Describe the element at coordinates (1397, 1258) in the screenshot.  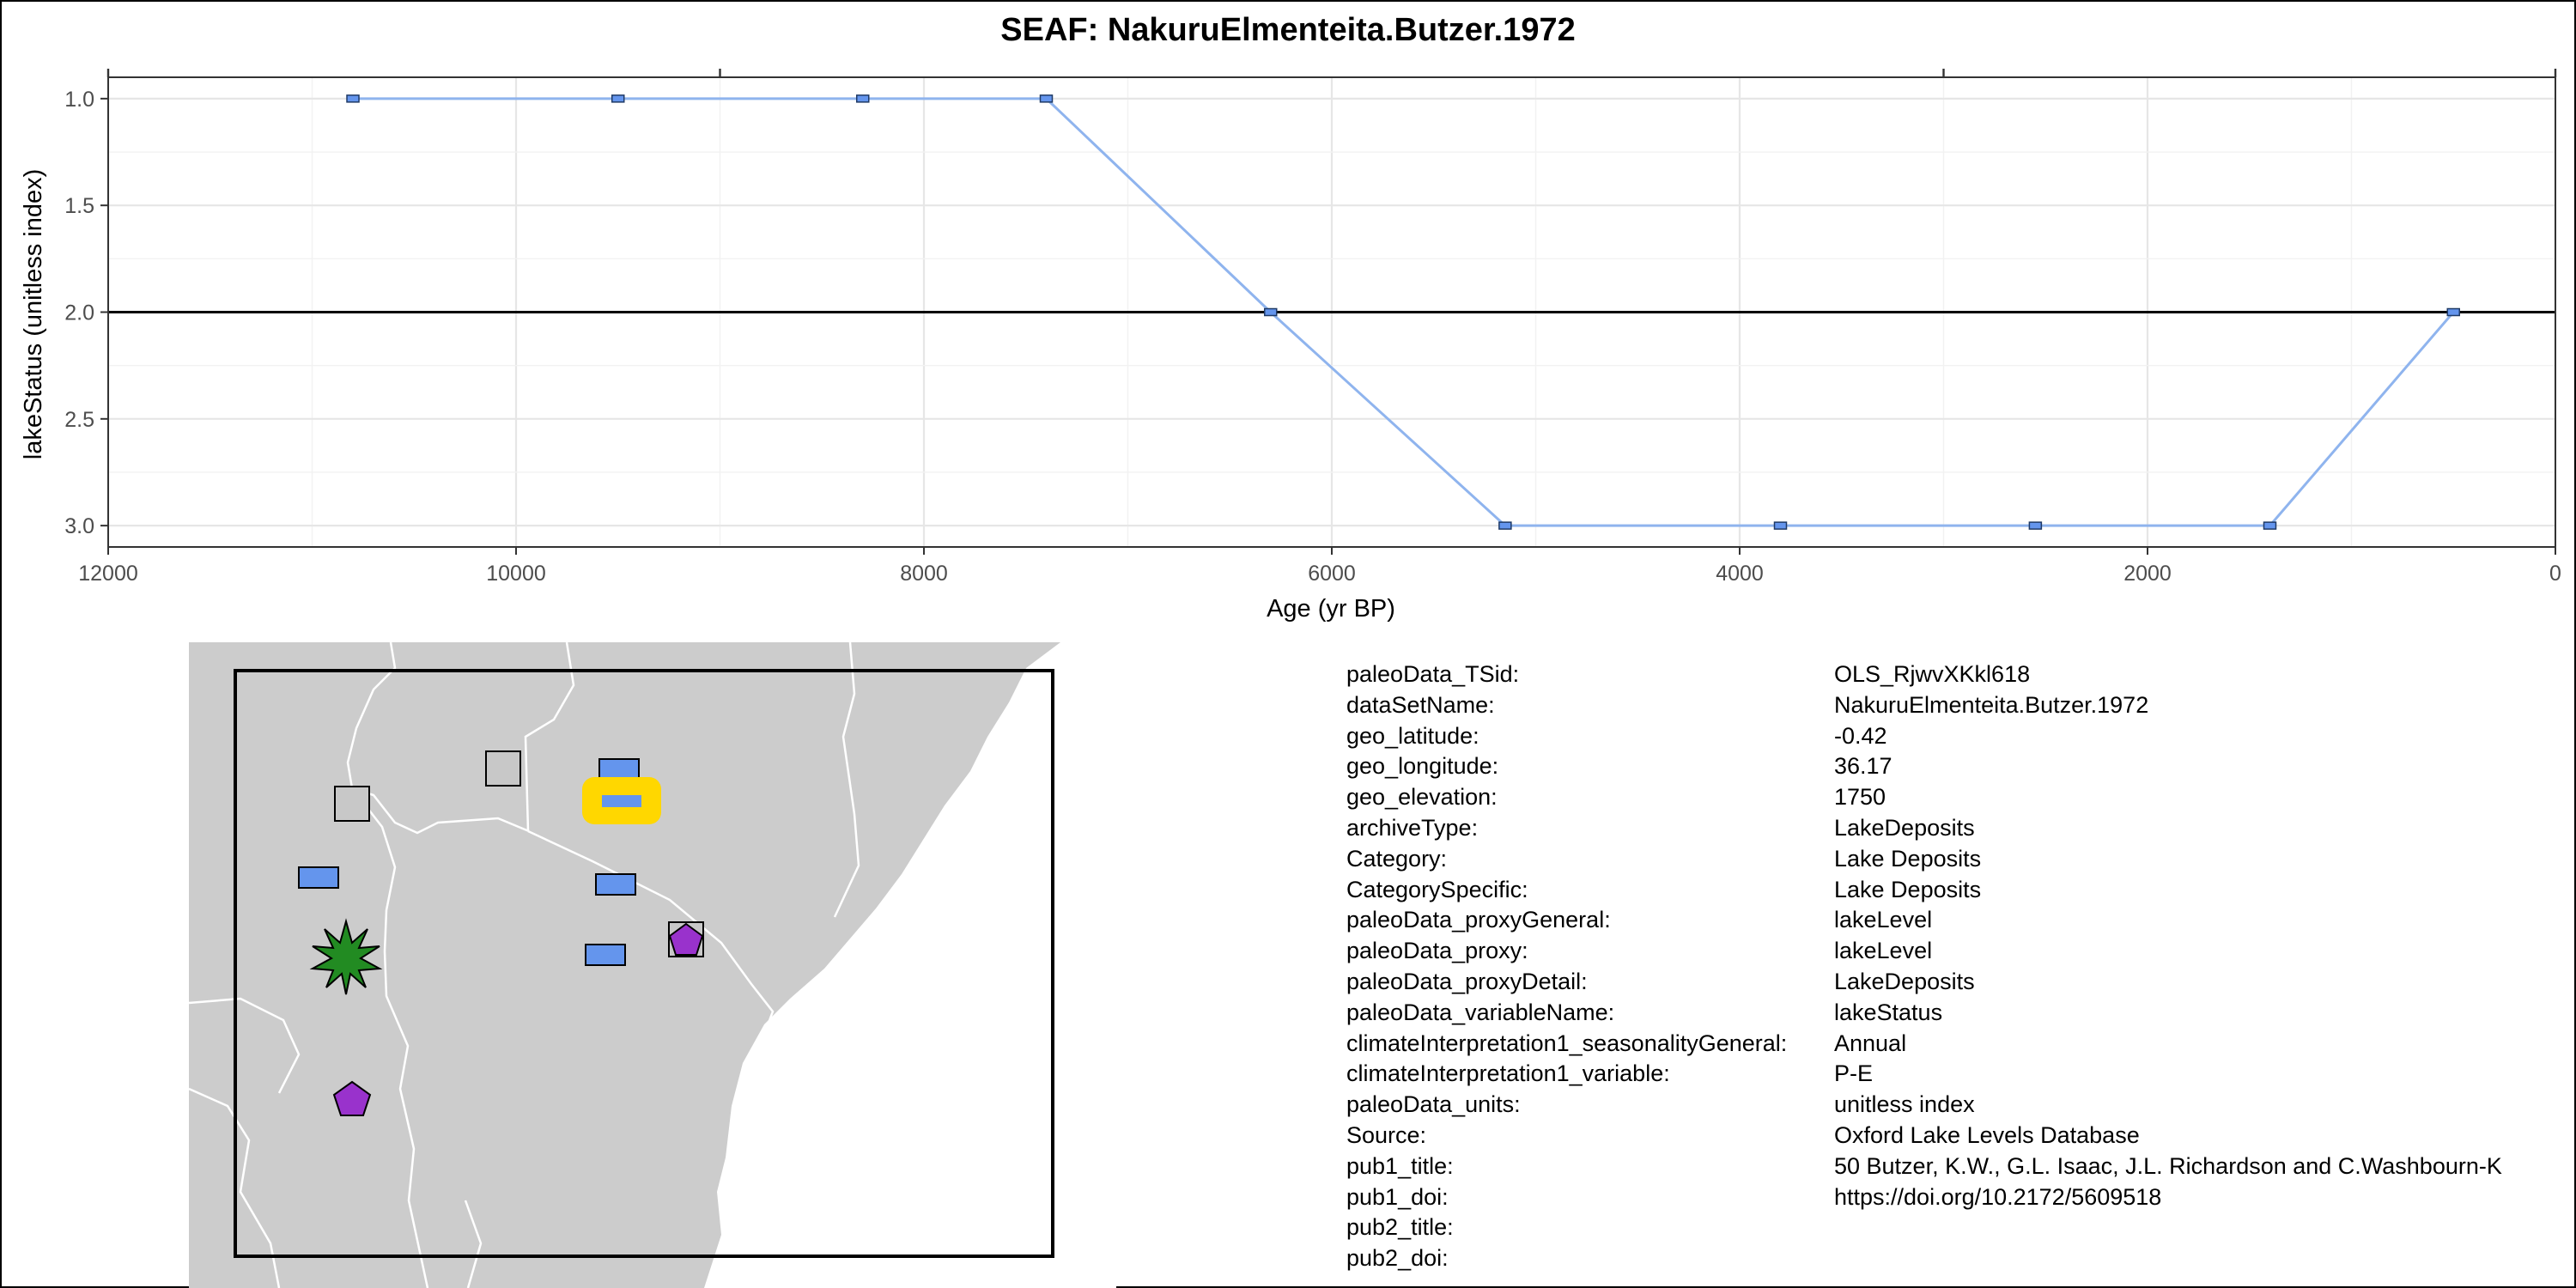
I see `metadata-key: pub2_doi:` at that location.